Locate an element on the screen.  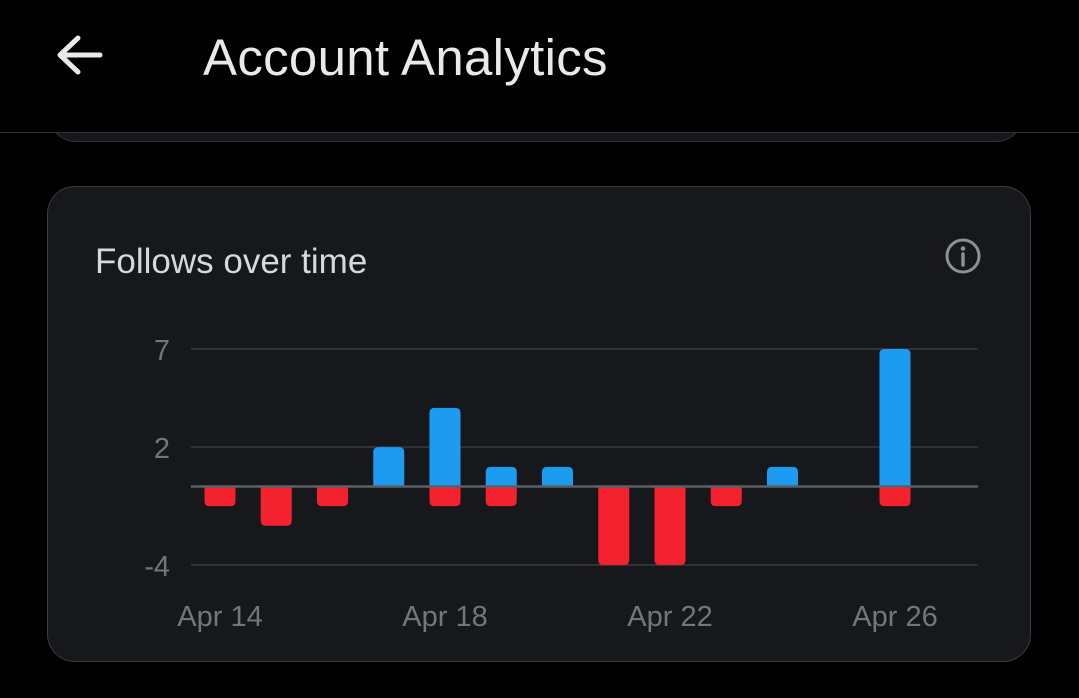
y-tick-label: 2 is located at coordinates (162, 449).